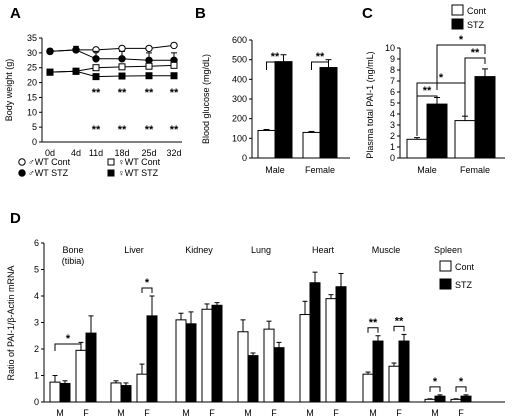 The width and height of the screenshot is (520, 420). What do you see at coordinates (32, 38) in the screenshot?
I see `a-y-axis-tick-label: 35` at bounding box center [32, 38].